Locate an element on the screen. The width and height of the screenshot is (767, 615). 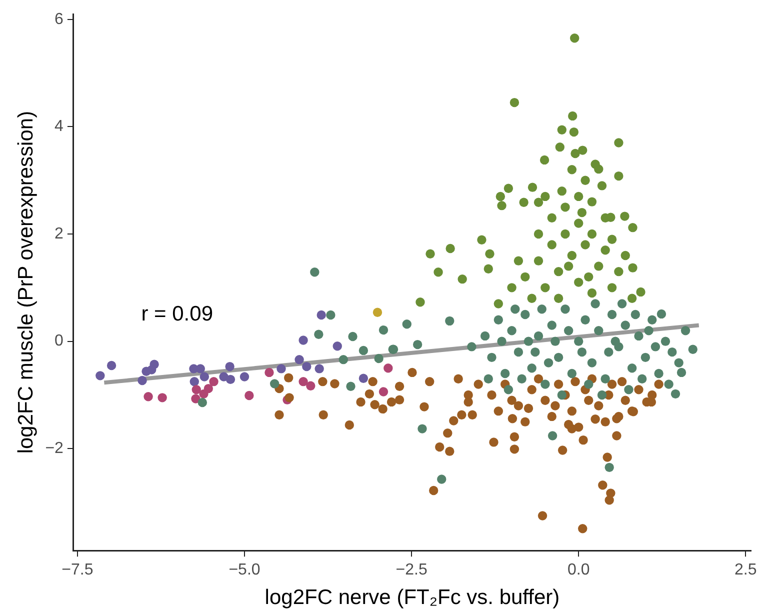
y-tick-label: 6 is located at coordinates (59, 19).